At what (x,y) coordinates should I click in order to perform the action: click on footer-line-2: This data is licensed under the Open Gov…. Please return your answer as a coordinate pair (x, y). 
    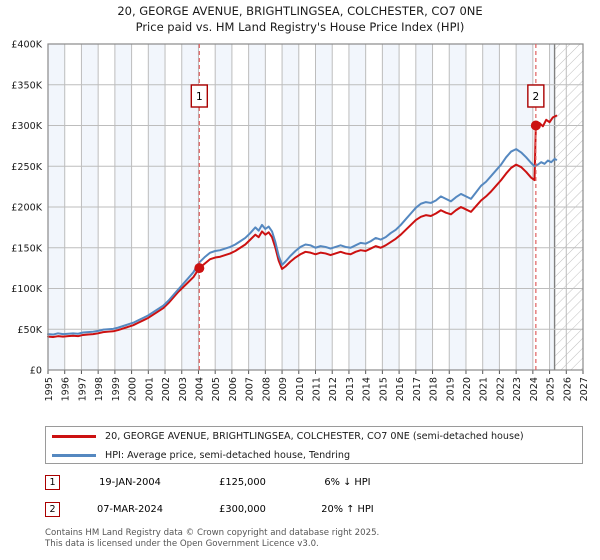
    Looking at the image, I should click on (182, 544).